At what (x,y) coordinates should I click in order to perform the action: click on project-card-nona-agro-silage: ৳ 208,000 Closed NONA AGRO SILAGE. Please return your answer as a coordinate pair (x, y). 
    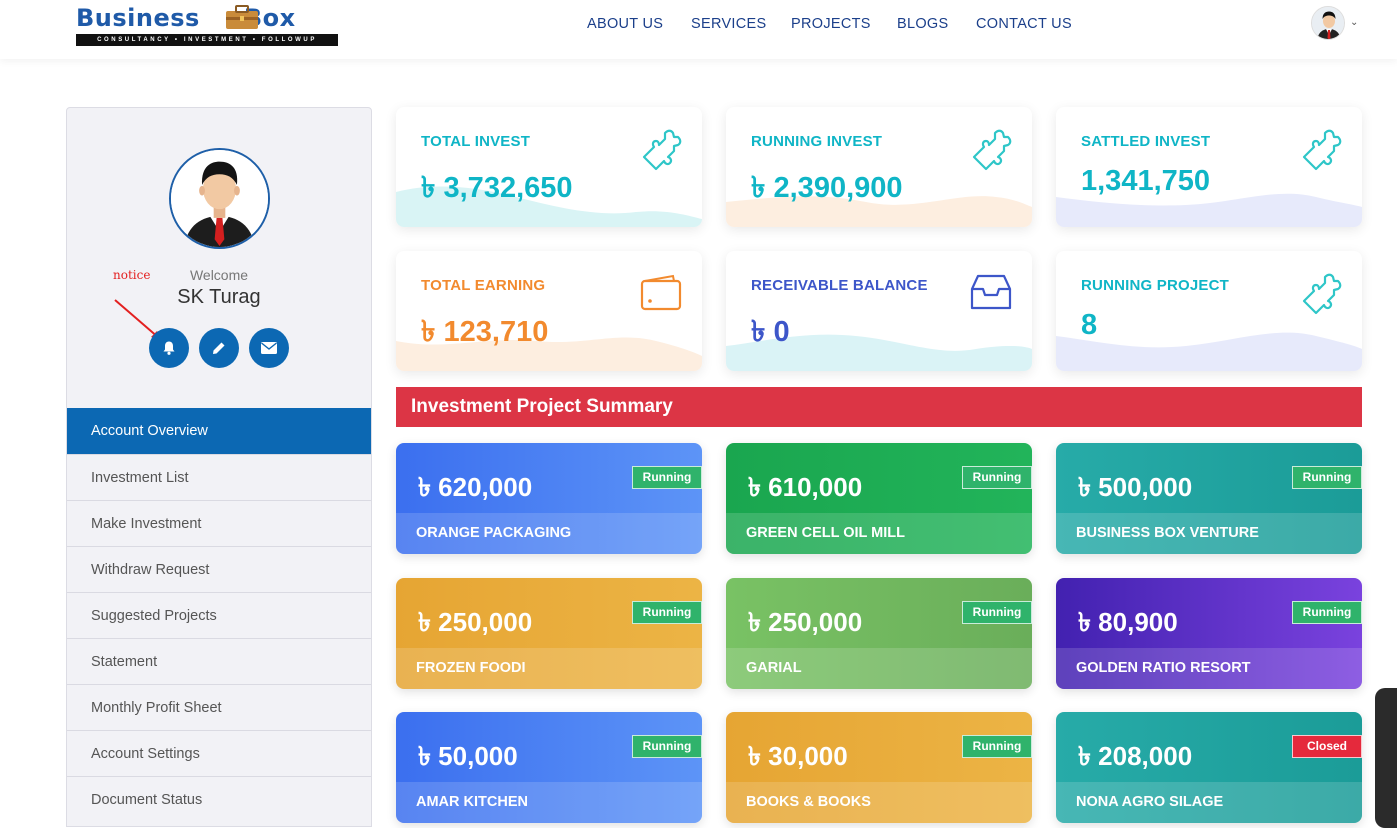
    Looking at the image, I should click on (1209, 767).